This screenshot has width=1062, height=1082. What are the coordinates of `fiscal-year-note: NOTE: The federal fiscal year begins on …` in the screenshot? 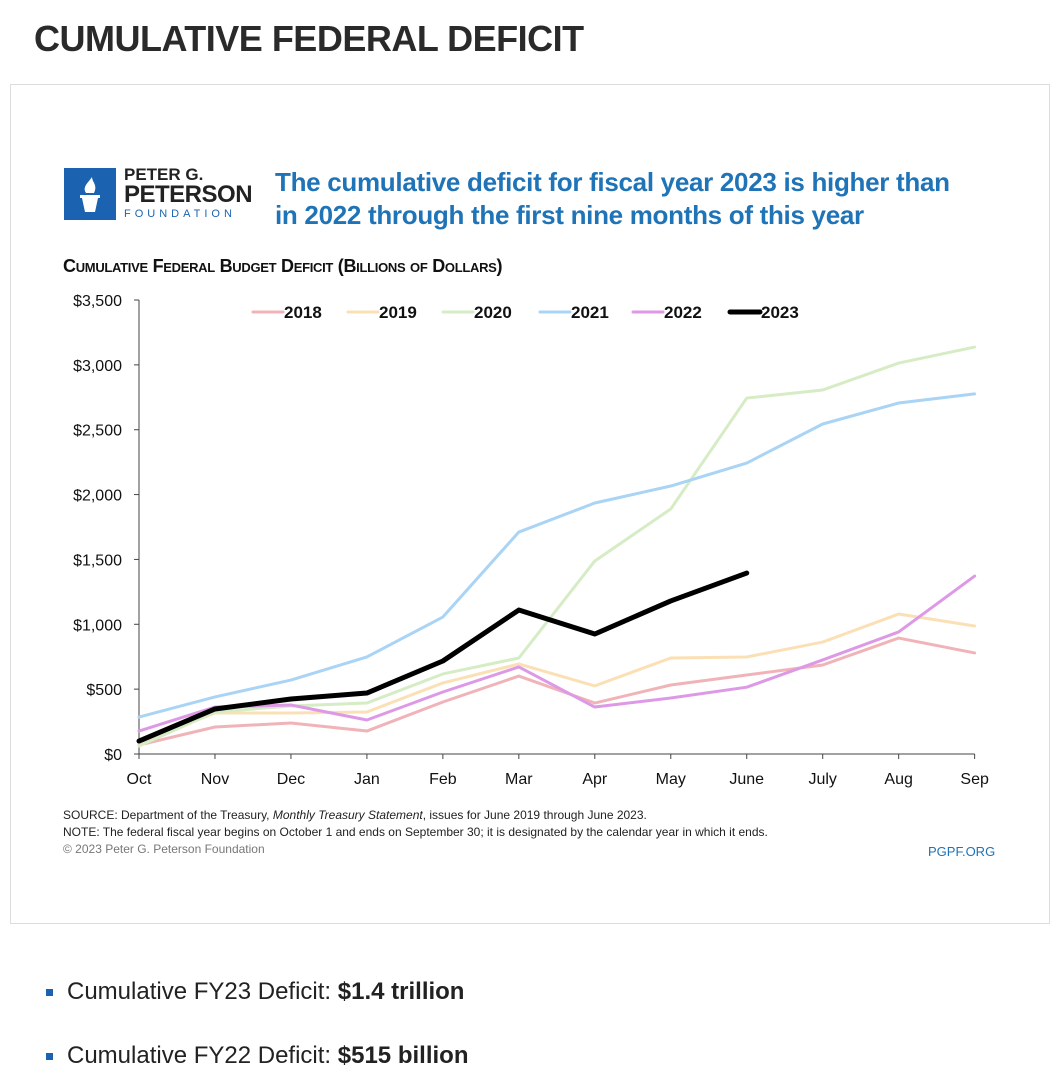 It's located at (415, 832).